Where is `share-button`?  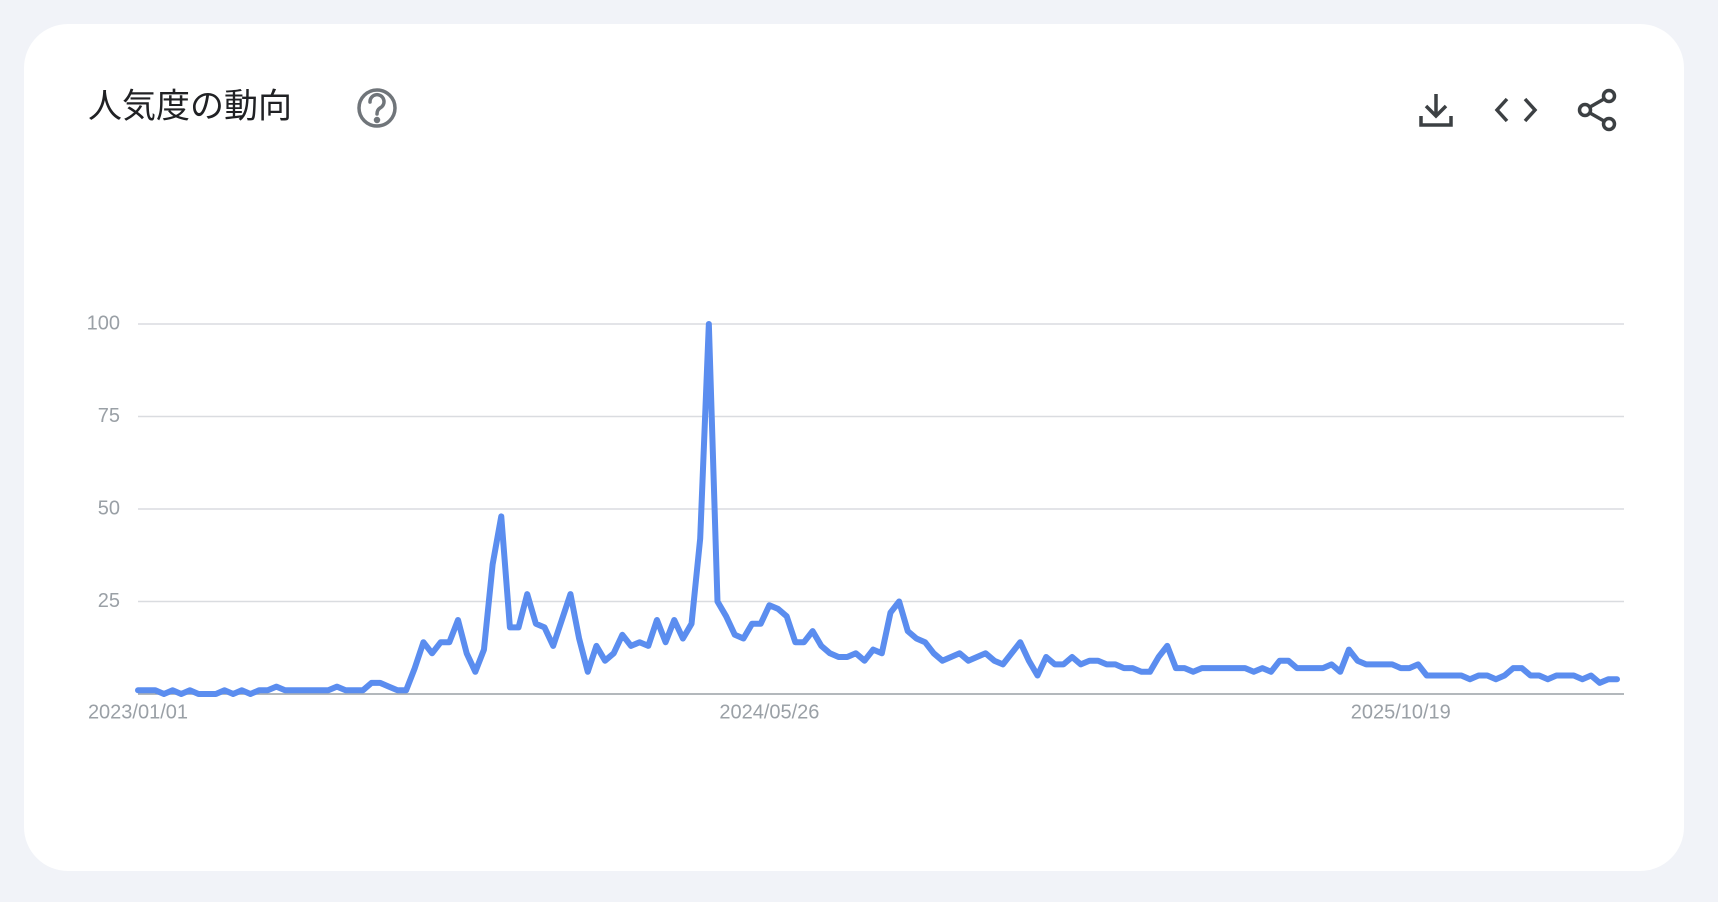 share-button is located at coordinates (1597, 110).